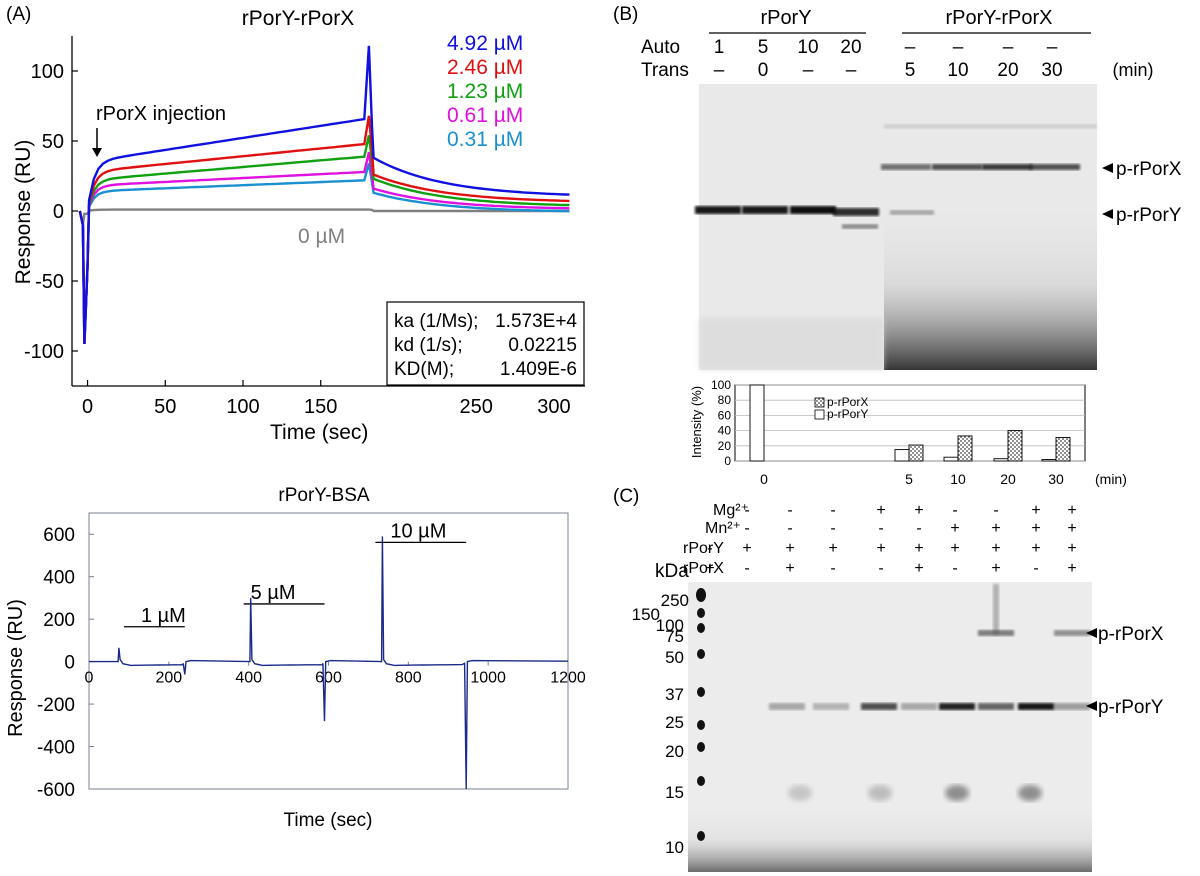 The image size is (1200, 876). Describe the element at coordinates (65, 748) in the screenshot. I see `ytick: -400` at that location.